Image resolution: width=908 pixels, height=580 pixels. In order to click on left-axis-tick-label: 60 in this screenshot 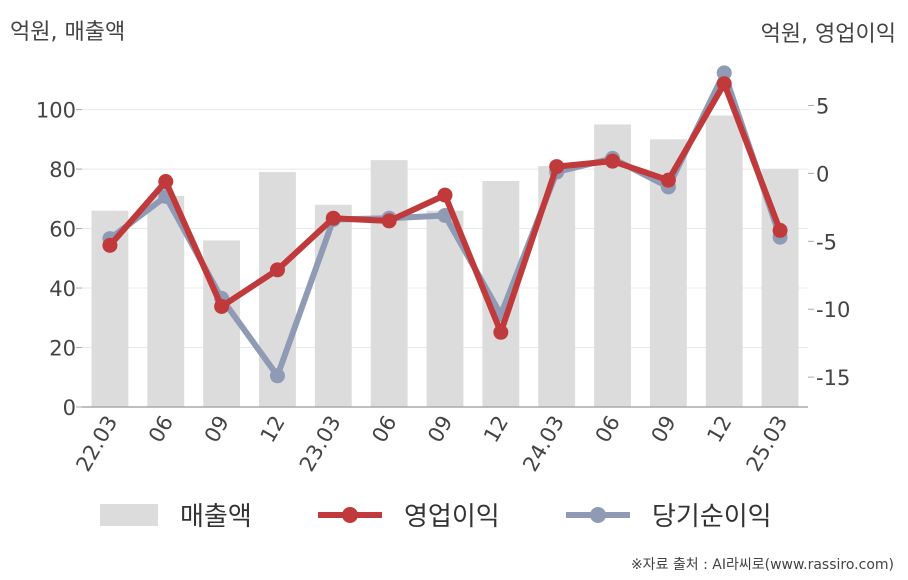, I will do `click(62, 230)`.